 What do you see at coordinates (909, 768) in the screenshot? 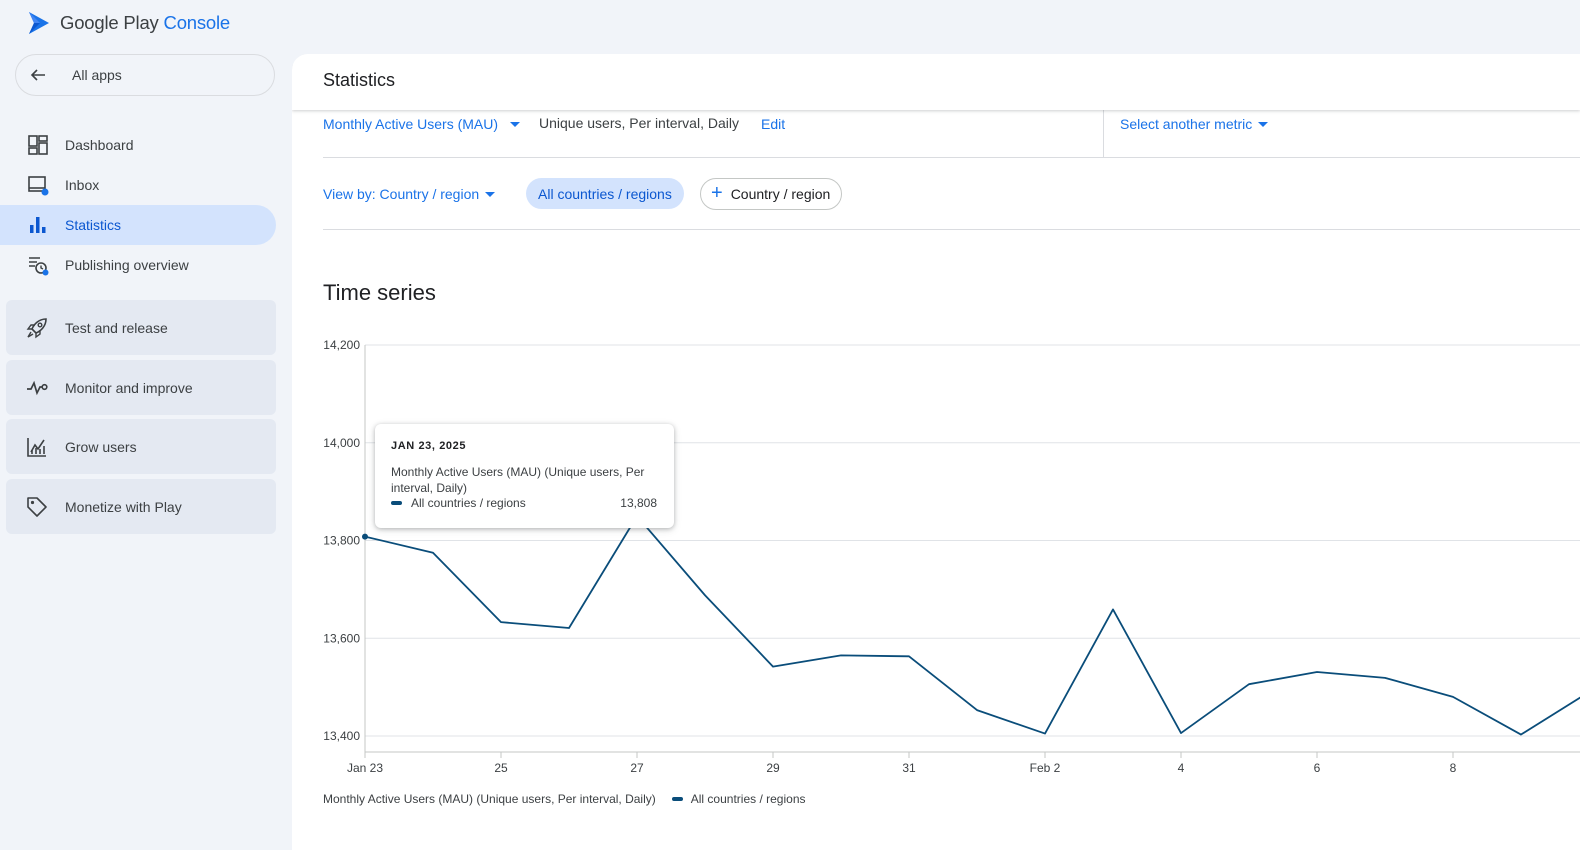
I see `x-tick-label: 31` at bounding box center [909, 768].